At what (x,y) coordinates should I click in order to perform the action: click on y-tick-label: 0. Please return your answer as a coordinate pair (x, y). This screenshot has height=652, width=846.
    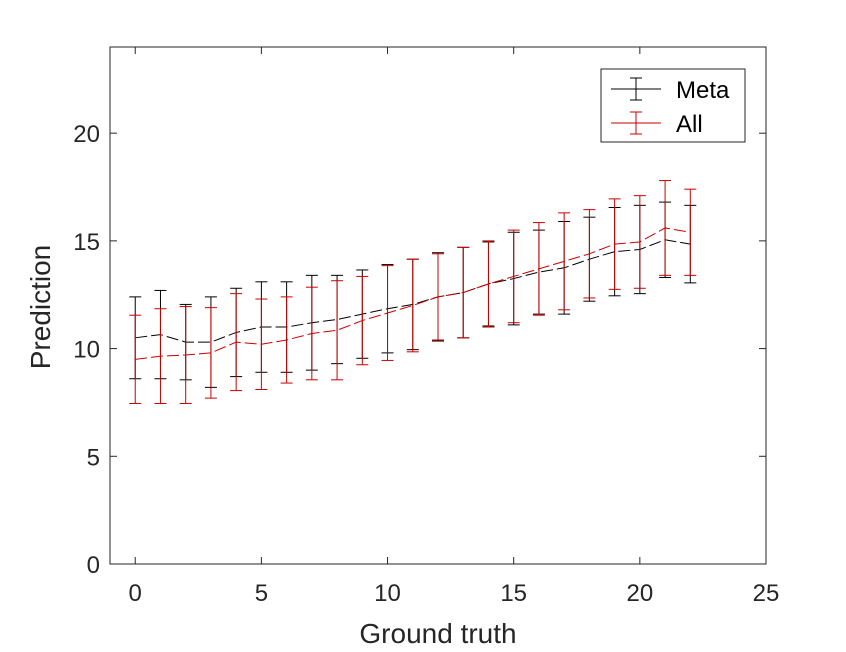
    Looking at the image, I should click on (93, 565).